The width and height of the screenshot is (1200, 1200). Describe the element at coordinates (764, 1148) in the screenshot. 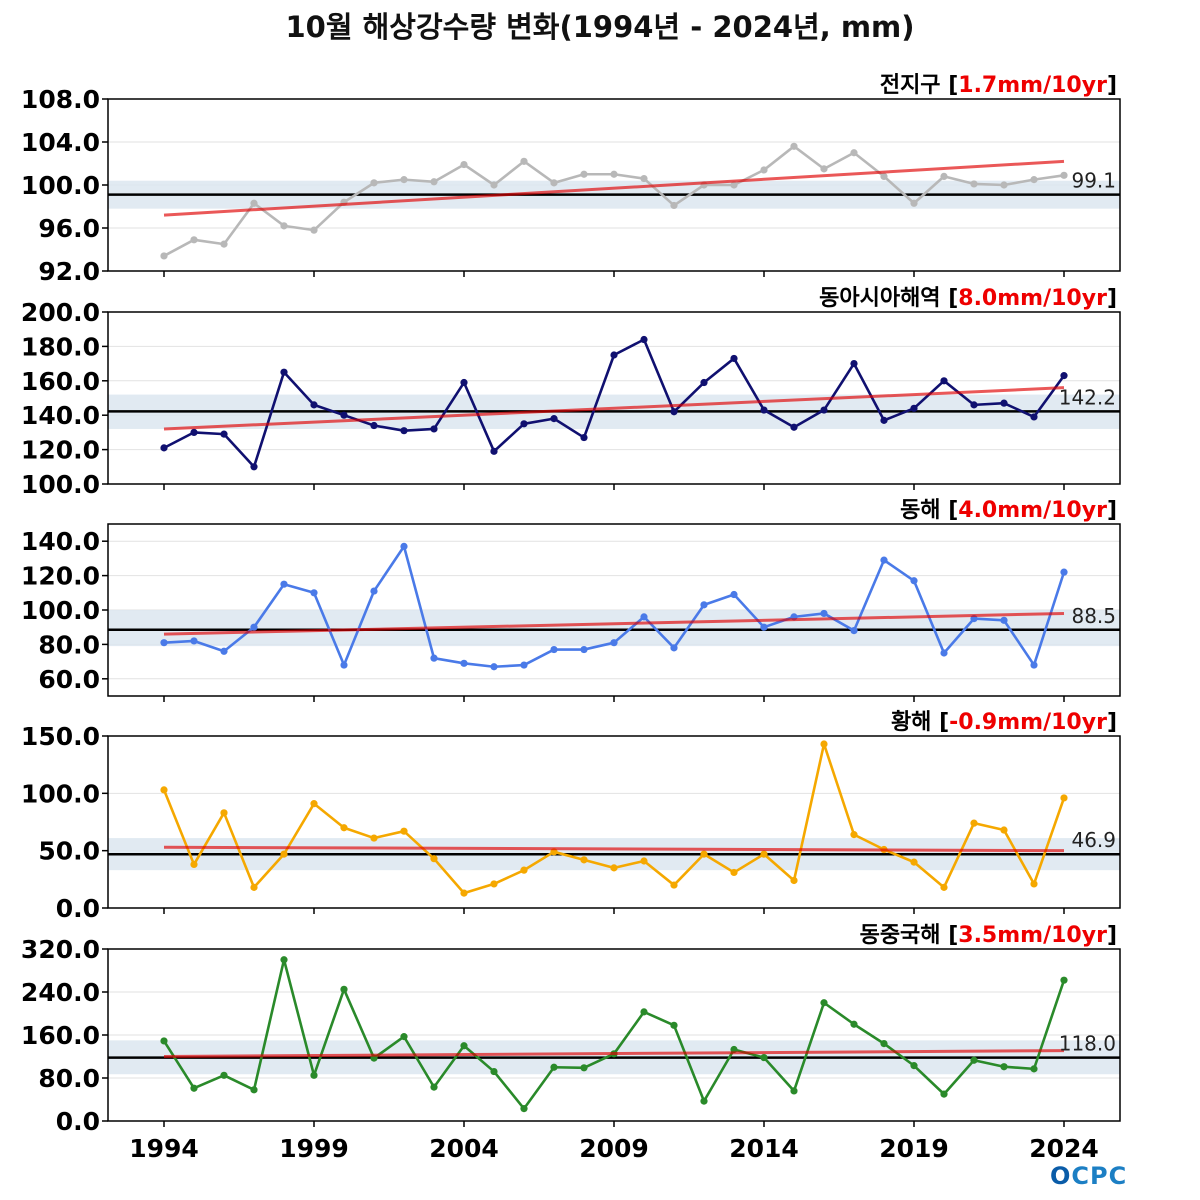

I see `x-tick-label: 2014` at that location.